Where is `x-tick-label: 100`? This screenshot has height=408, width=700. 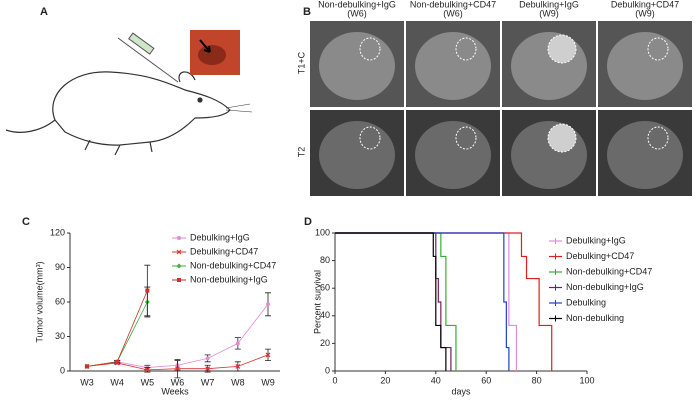 x-tick-label: 100 is located at coordinates (586, 380).